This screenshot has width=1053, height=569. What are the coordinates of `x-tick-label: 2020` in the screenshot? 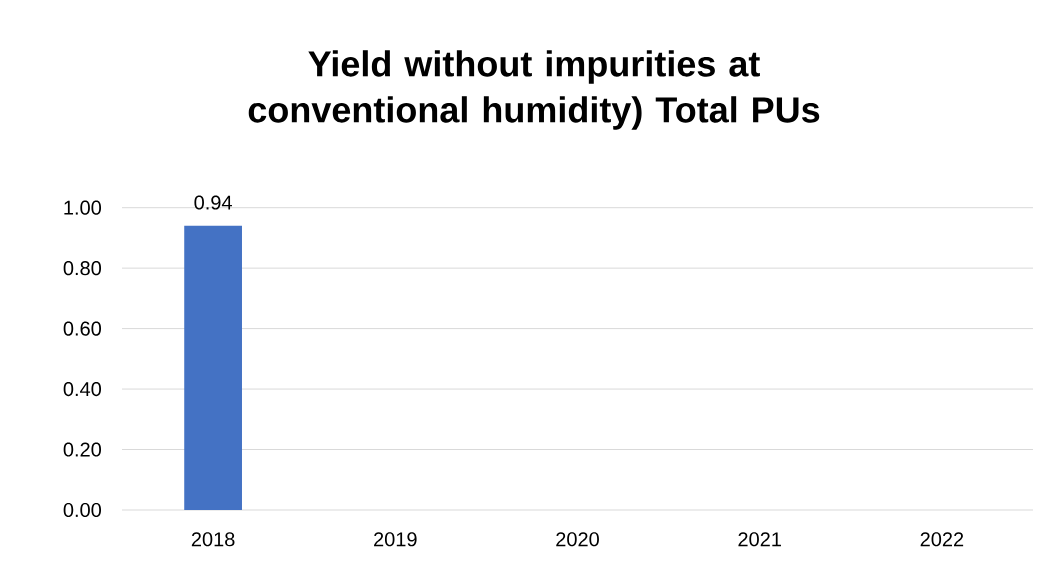 It's located at (577, 539).